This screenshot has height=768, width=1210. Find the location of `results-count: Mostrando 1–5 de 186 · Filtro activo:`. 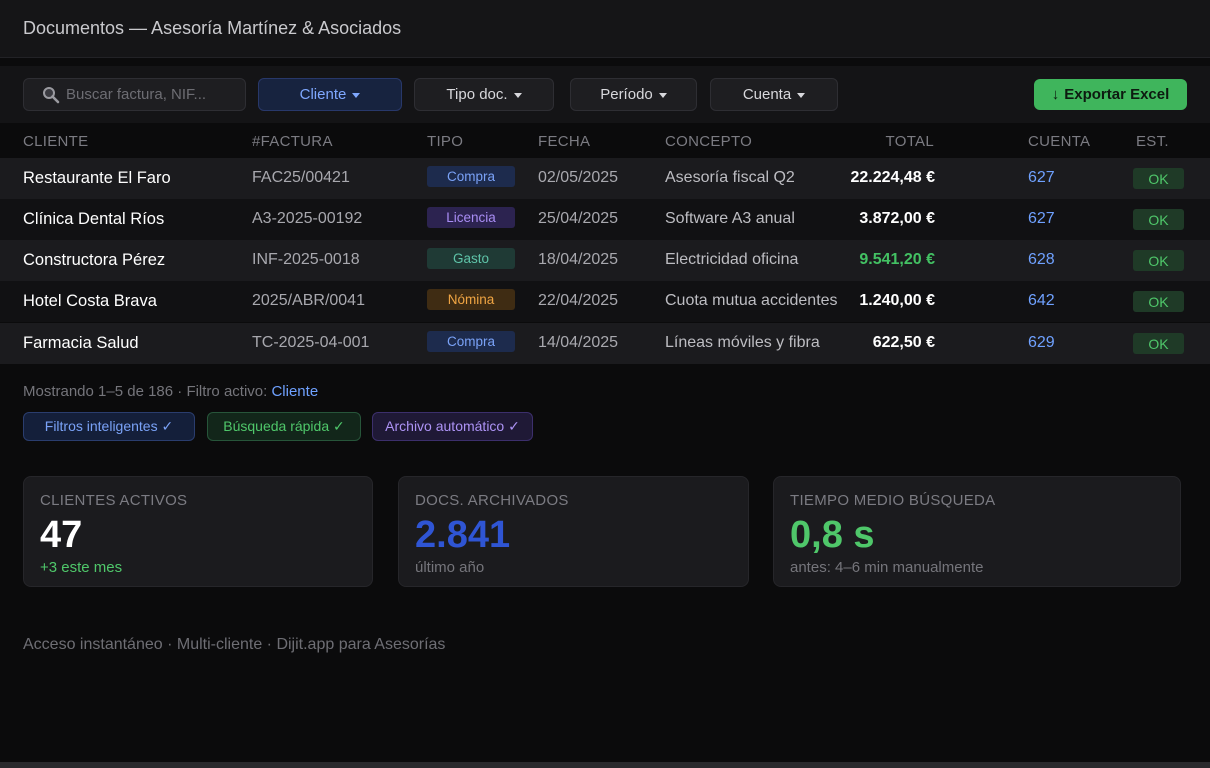

results-count: Mostrando 1–5 de 186 · Filtro activo: is located at coordinates (147, 391).